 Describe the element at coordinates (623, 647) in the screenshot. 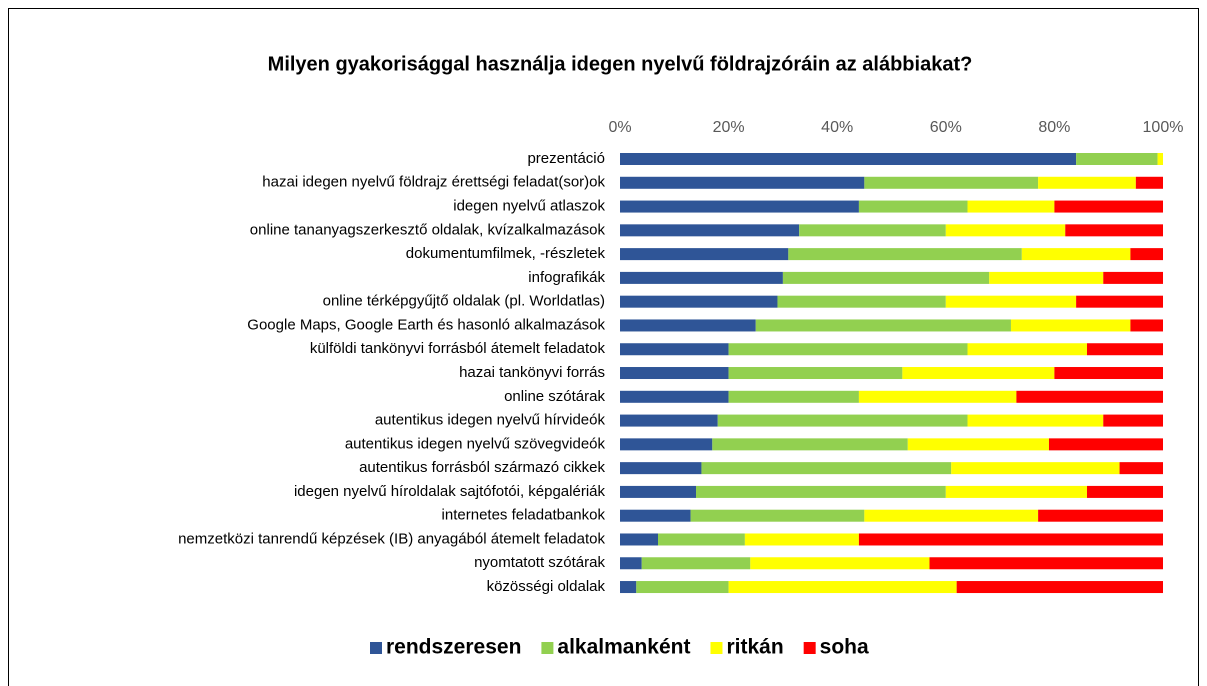

I see `legend-label: alkalmanként` at that location.